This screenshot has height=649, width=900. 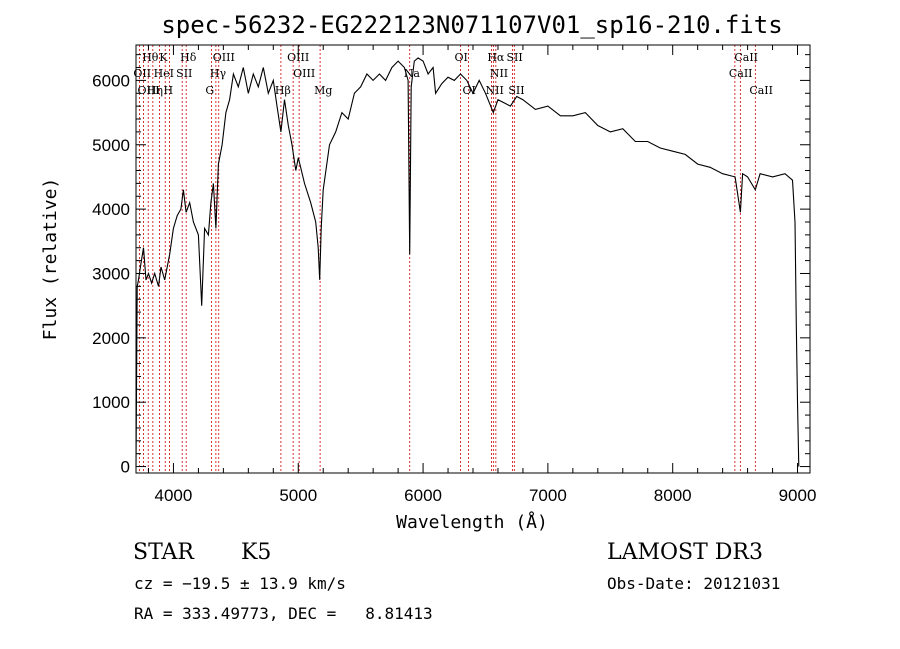 What do you see at coordinates (164, 73) in the screenshot?
I see `line-marker-label-4: HeI` at bounding box center [164, 73].